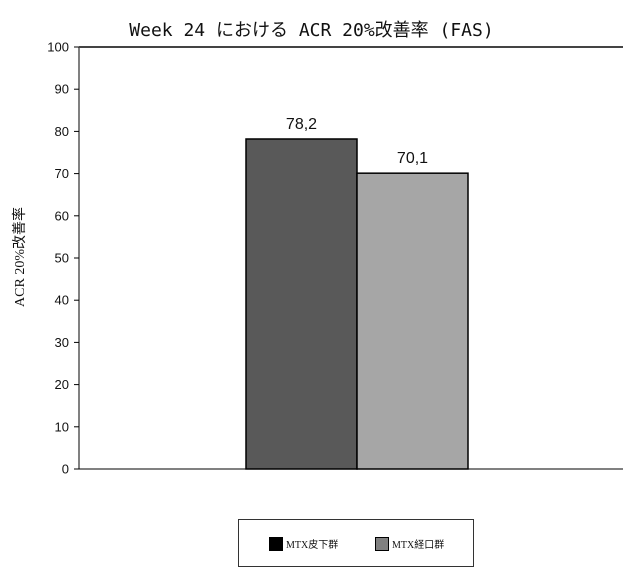  What do you see at coordinates (412, 158) in the screenshot?
I see `bar-value-label-1: 70,1` at bounding box center [412, 158].